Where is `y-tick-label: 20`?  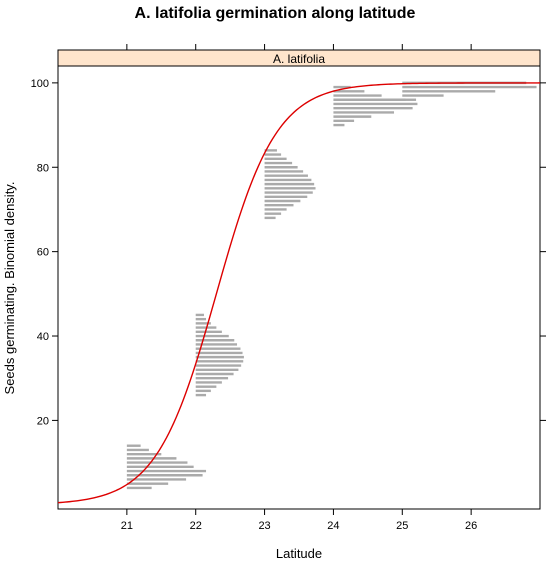
y-tick-label: 20 is located at coordinates (43, 421).